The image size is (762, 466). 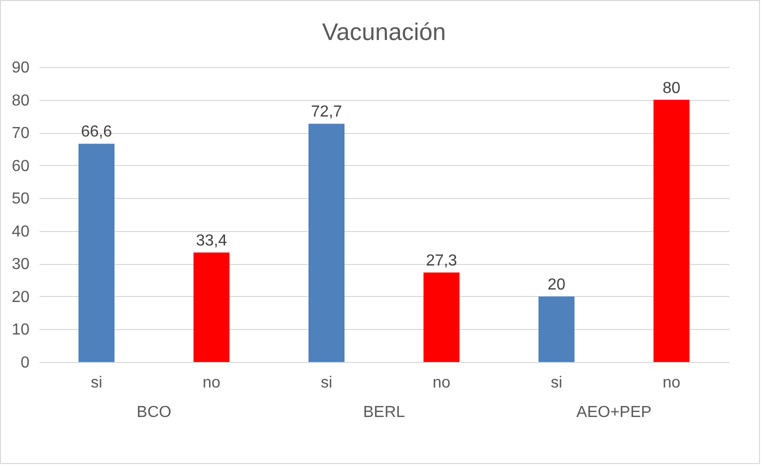 What do you see at coordinates (614, 412) in the screenshot?
I see `text: AEO+PEP` at bounding box center [614, 412].